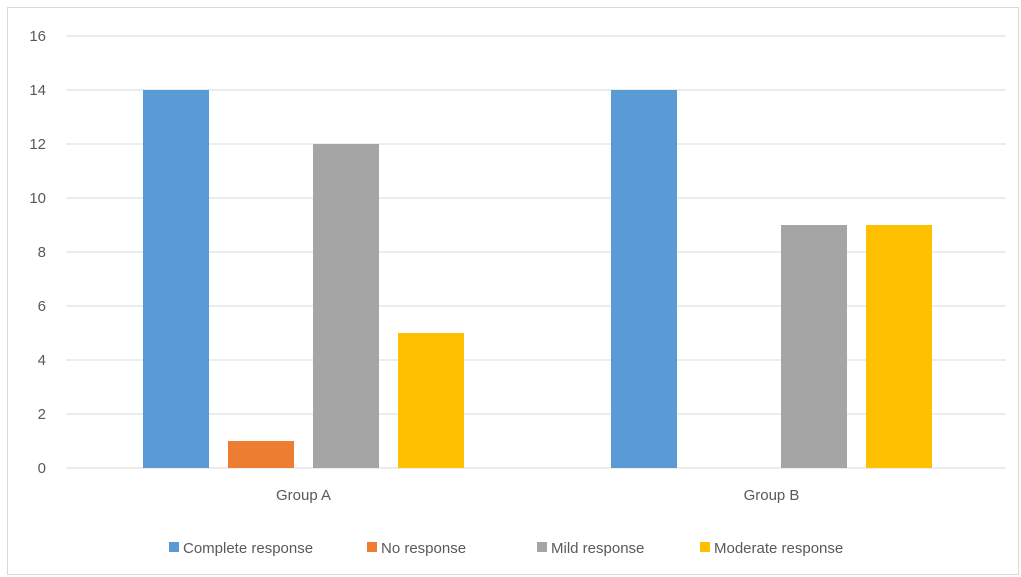 This screenshot has height=577, width=1021. Describe the element at coordinates (537, 495) in the screenshot. I see `x-axis-category-labels: Group A Group B` at that location.